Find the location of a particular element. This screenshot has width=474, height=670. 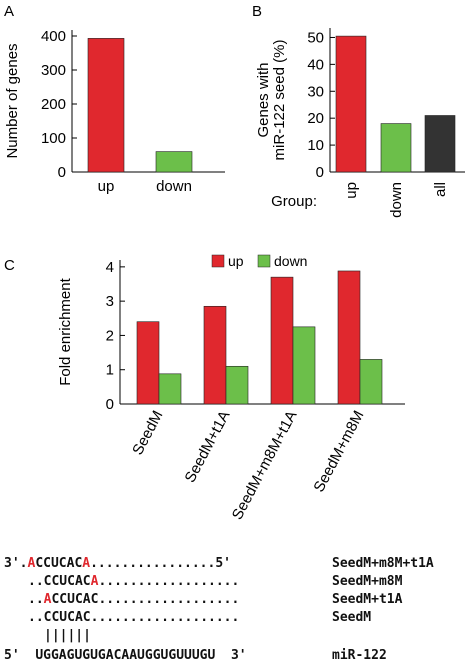

panel-label-b: B is located at coordinates (257, 11).